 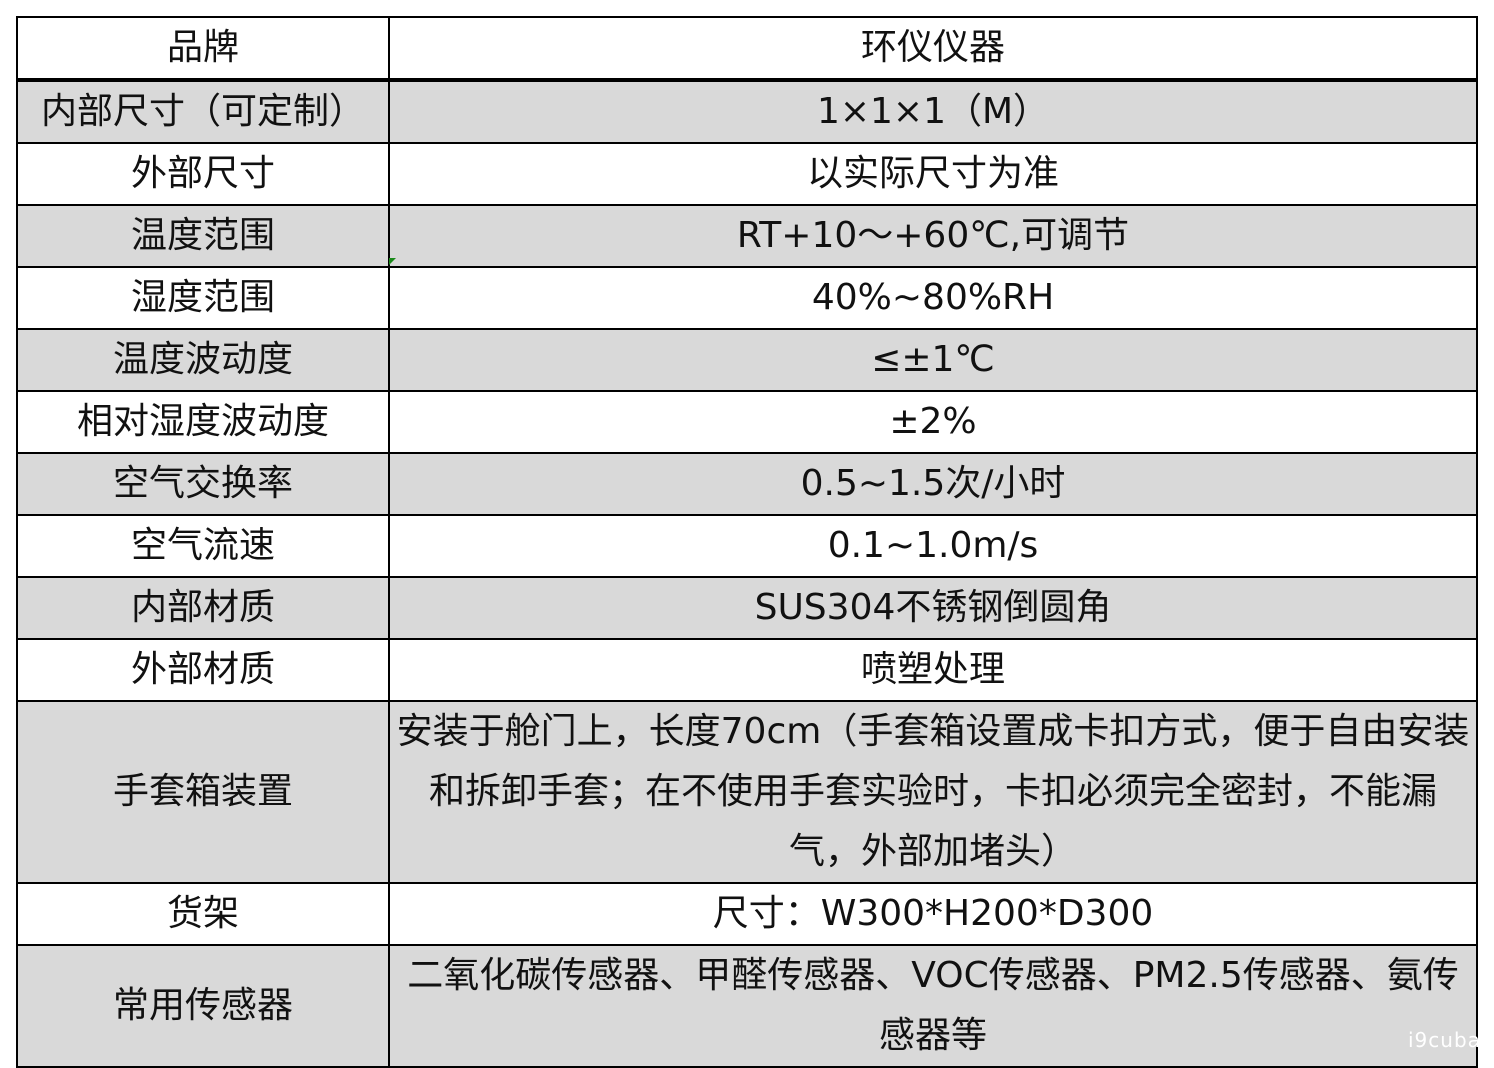 What do you see at coordinates (933, 914) in the screenshot?
I see `spec-value: 尺寸：W300*H200*D300` at bounding box center [933, 914].